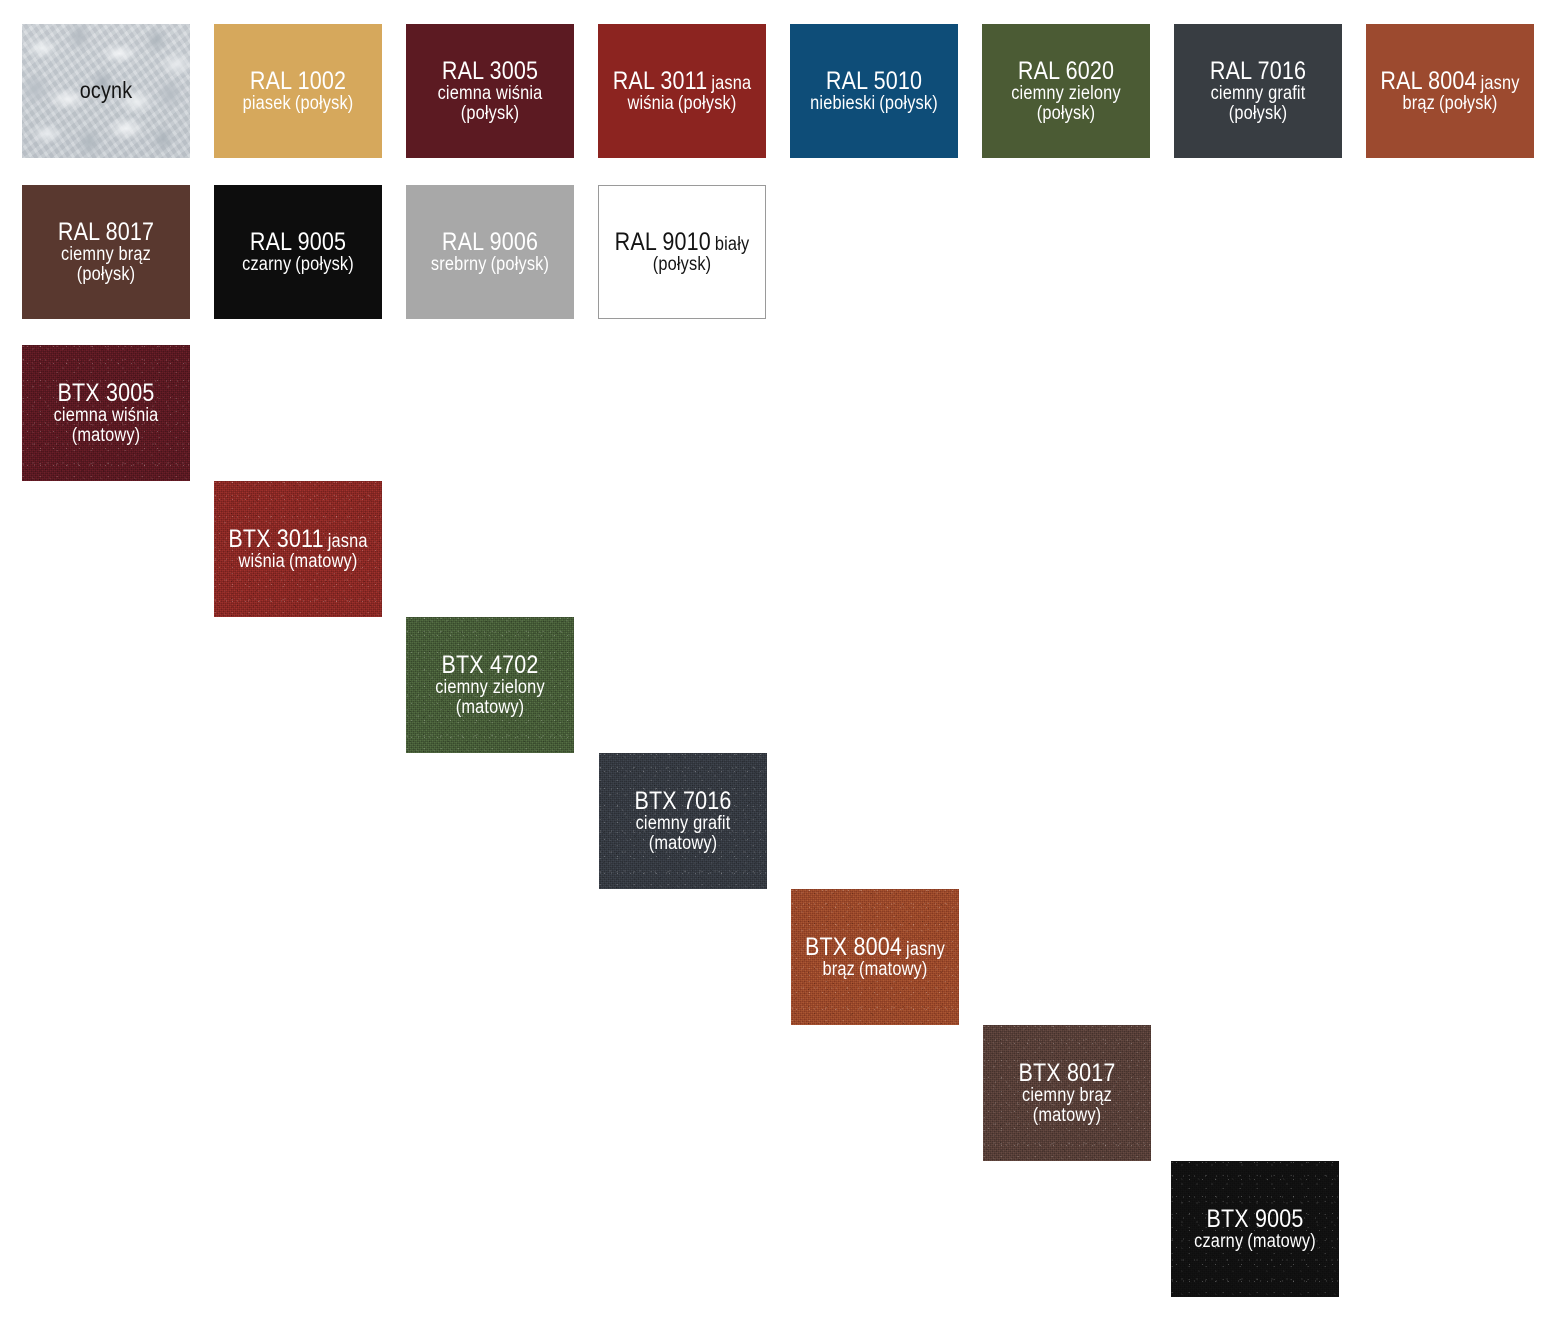 This screenshot has height=1342, width=1555. I want to click on swatch-label: RAL 6020 ciemny zielony (połysk), so click(1066, 91).